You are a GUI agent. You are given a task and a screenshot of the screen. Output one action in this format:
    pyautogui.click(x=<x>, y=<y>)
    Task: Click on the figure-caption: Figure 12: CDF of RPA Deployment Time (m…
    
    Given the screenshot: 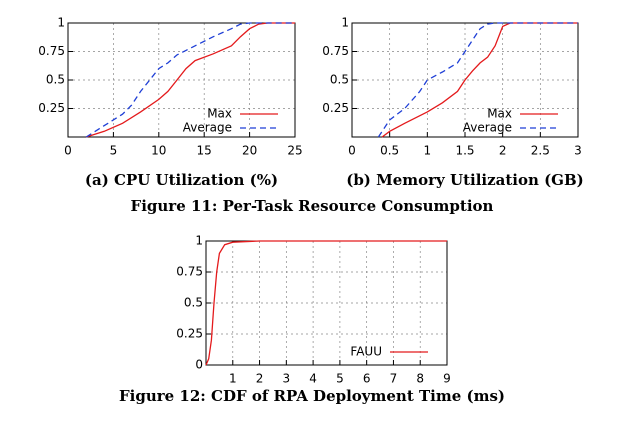 What is the action you would take?
    pyautogui.click(x=312, y=396)
    